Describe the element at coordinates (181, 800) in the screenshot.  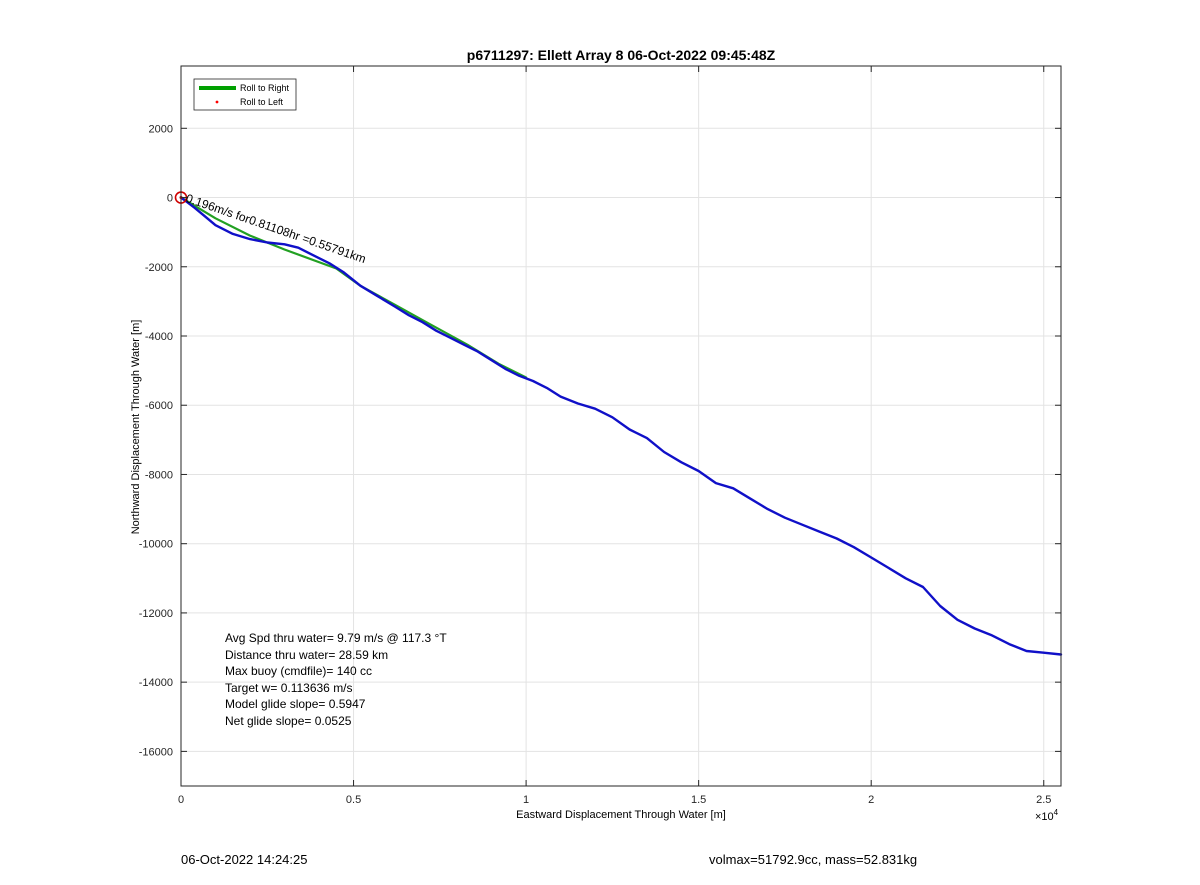
I see `x-tick-label: 0` at that location.